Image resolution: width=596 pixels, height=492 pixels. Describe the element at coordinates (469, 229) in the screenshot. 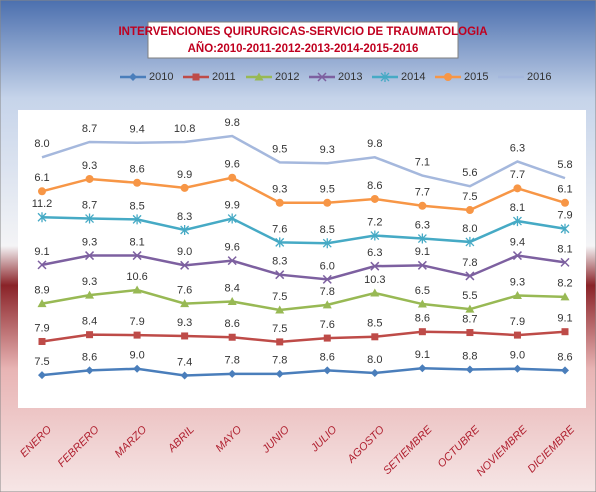

I see `data-label: 8.0` at that location.